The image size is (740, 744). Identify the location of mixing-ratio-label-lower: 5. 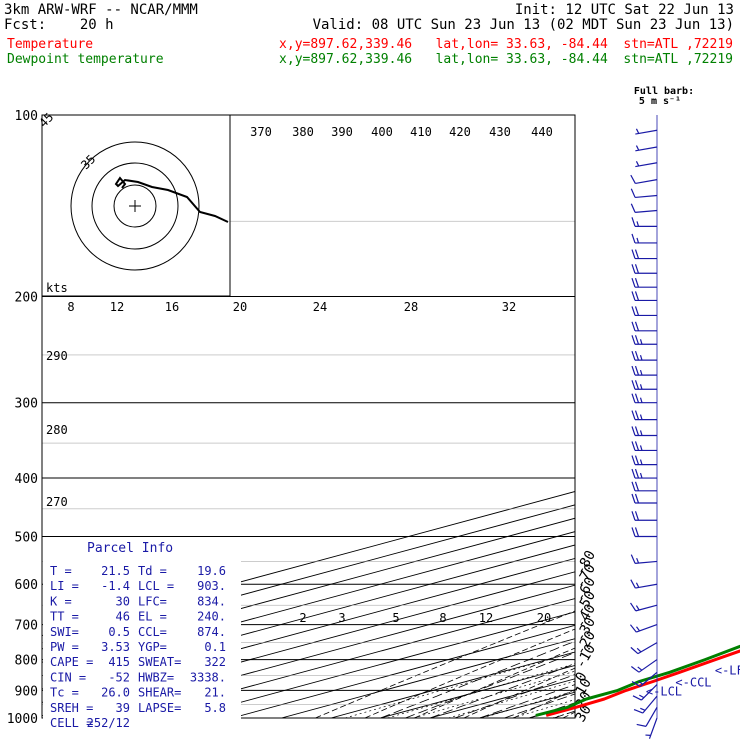
(395, 618).